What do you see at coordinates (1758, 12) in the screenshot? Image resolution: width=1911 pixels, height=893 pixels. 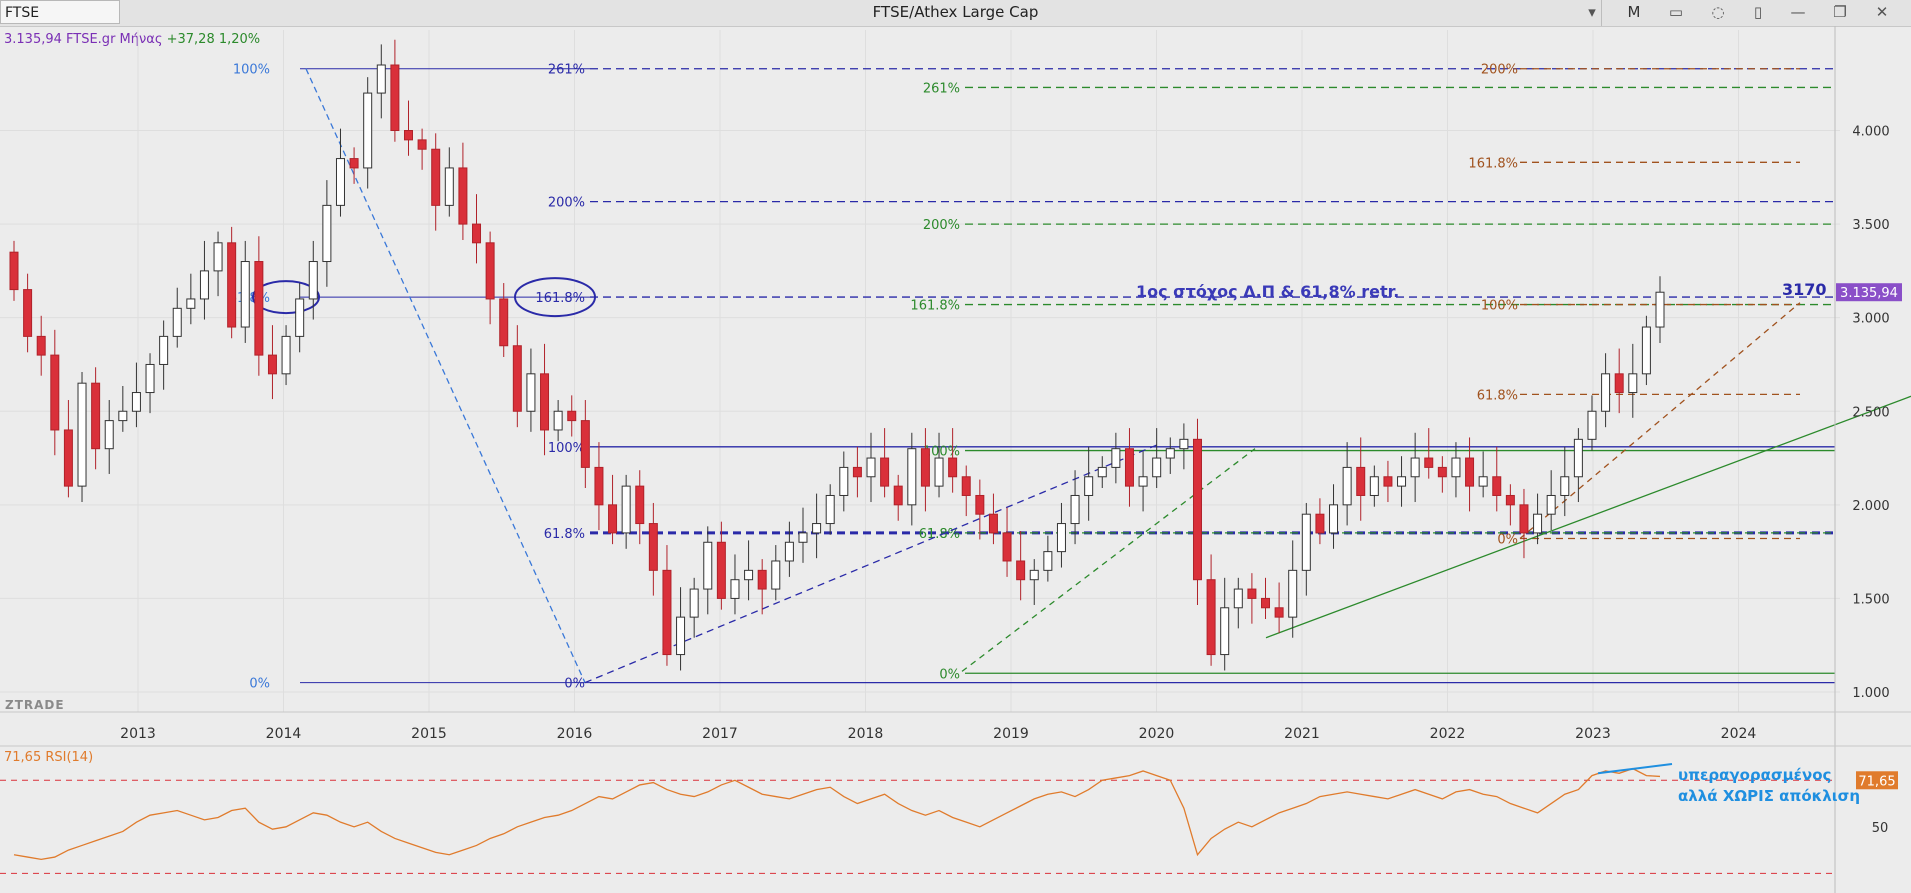 I see `lock-icon: ▯` at bounding box center [1758, 12].